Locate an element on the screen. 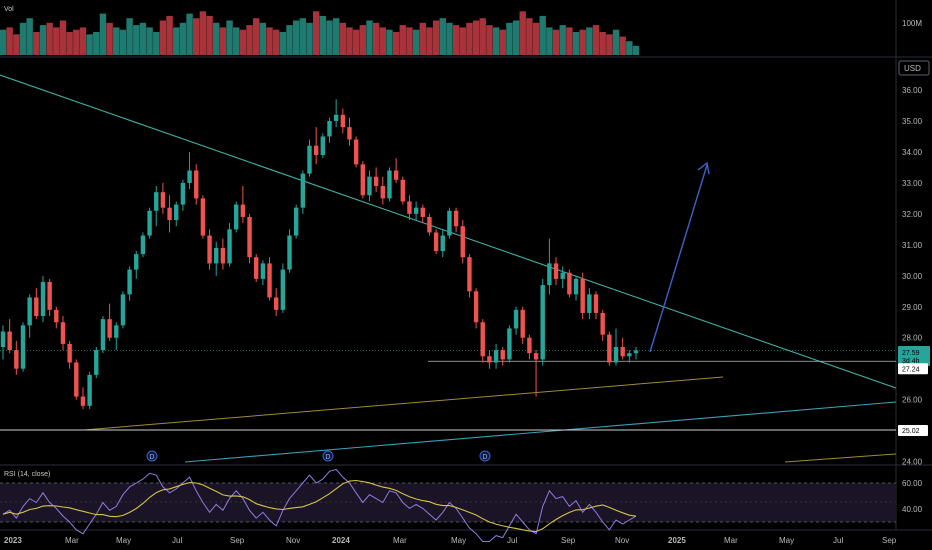  level-badge is located at coordinates (913, 430).